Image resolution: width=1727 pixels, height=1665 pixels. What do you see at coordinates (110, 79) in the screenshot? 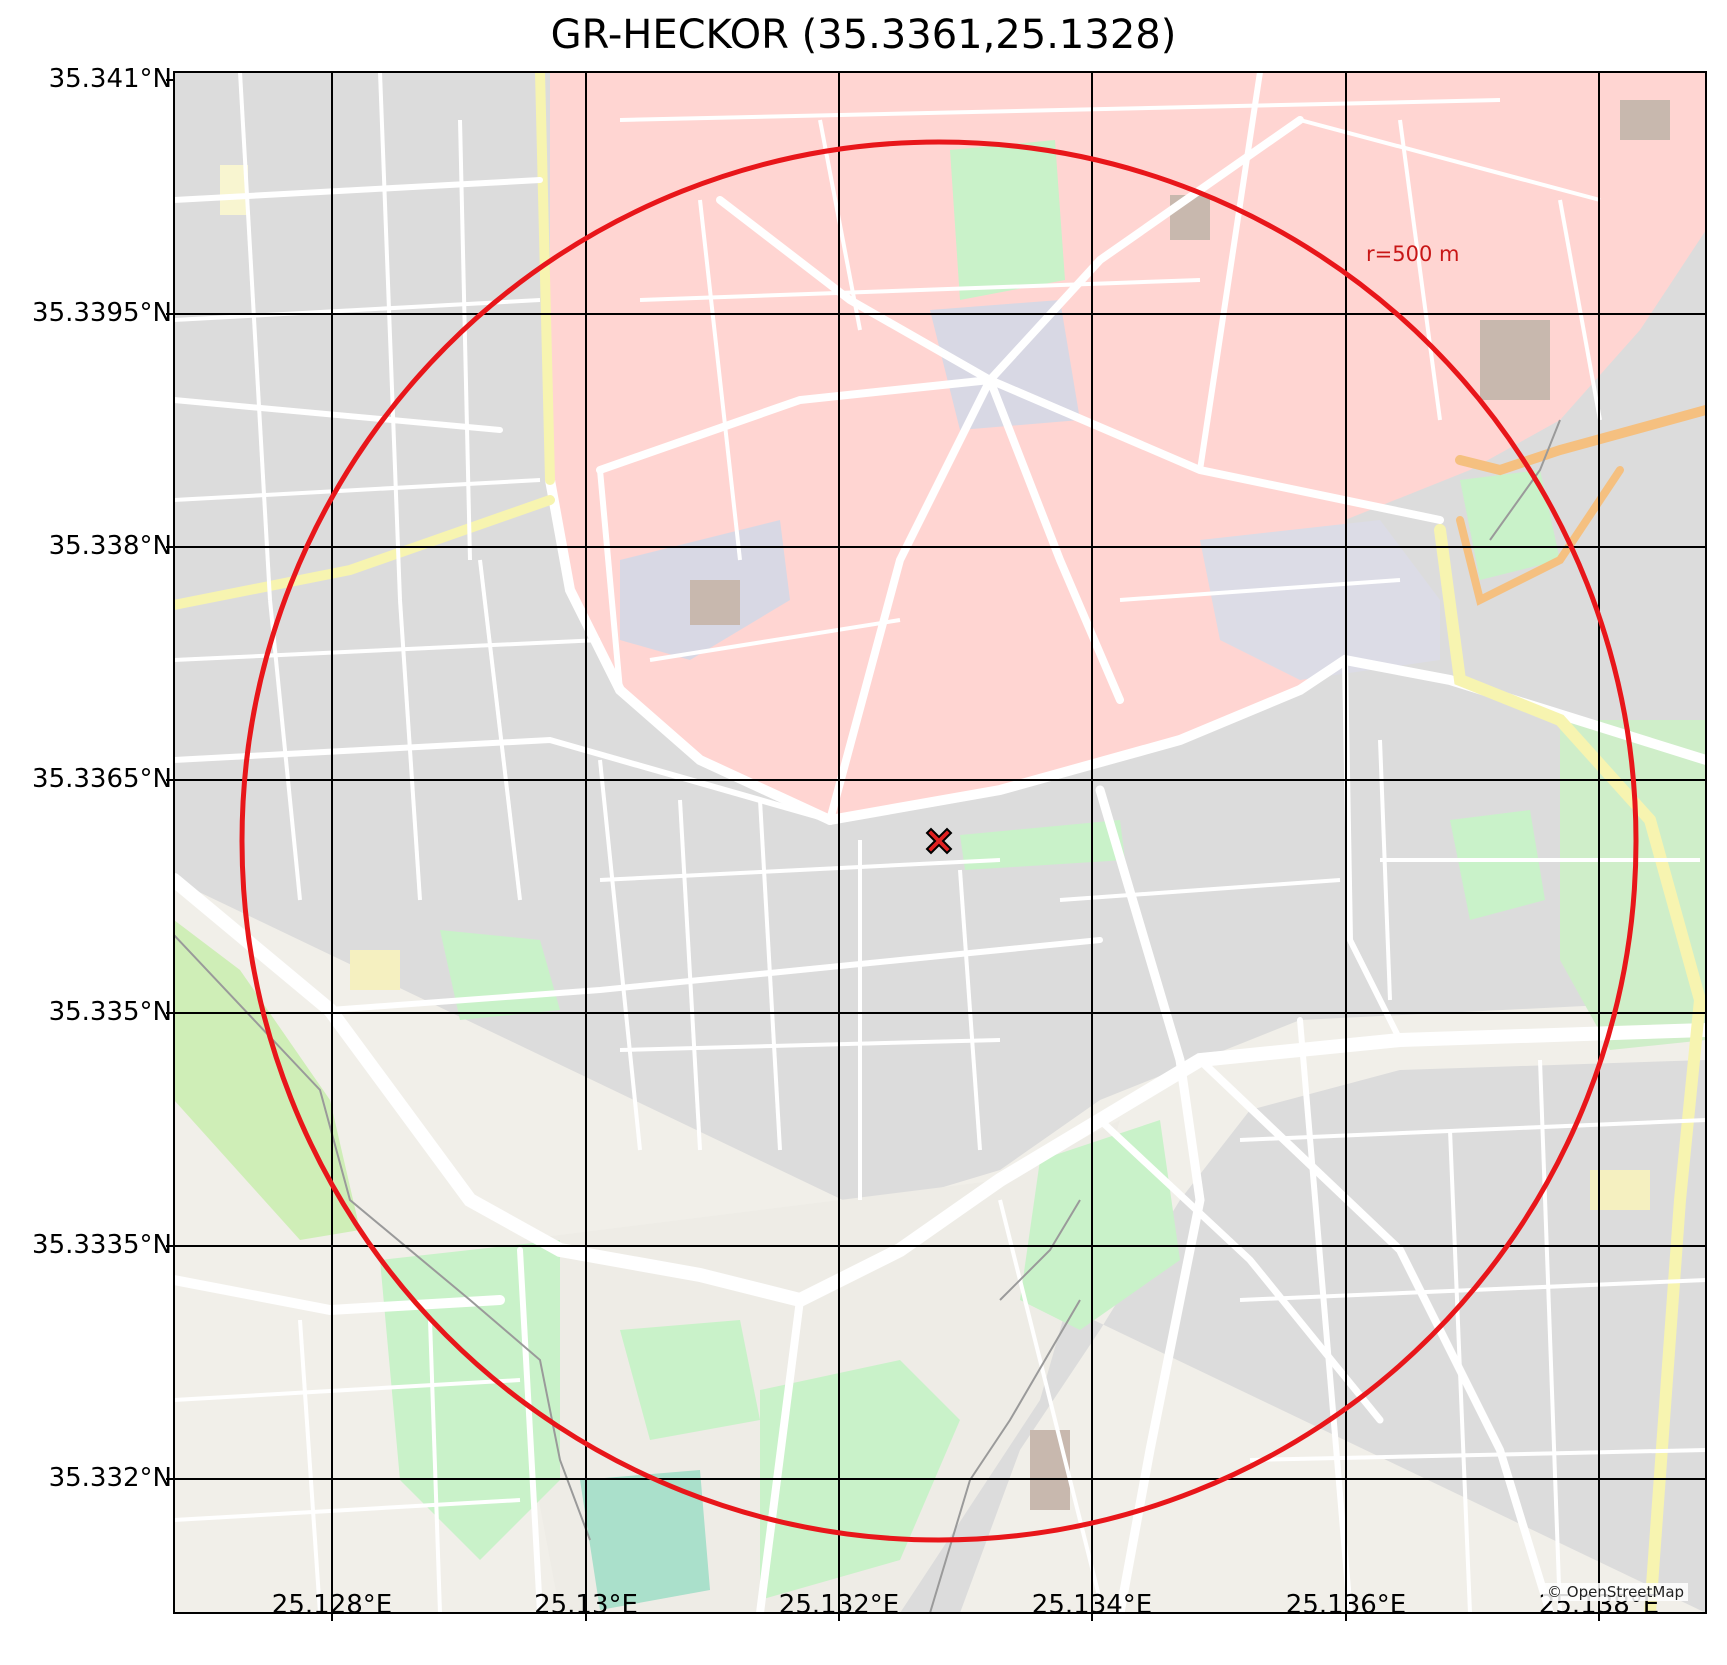
I see `y-tick-label: 35.341°N` at bounding box center [110, 79].